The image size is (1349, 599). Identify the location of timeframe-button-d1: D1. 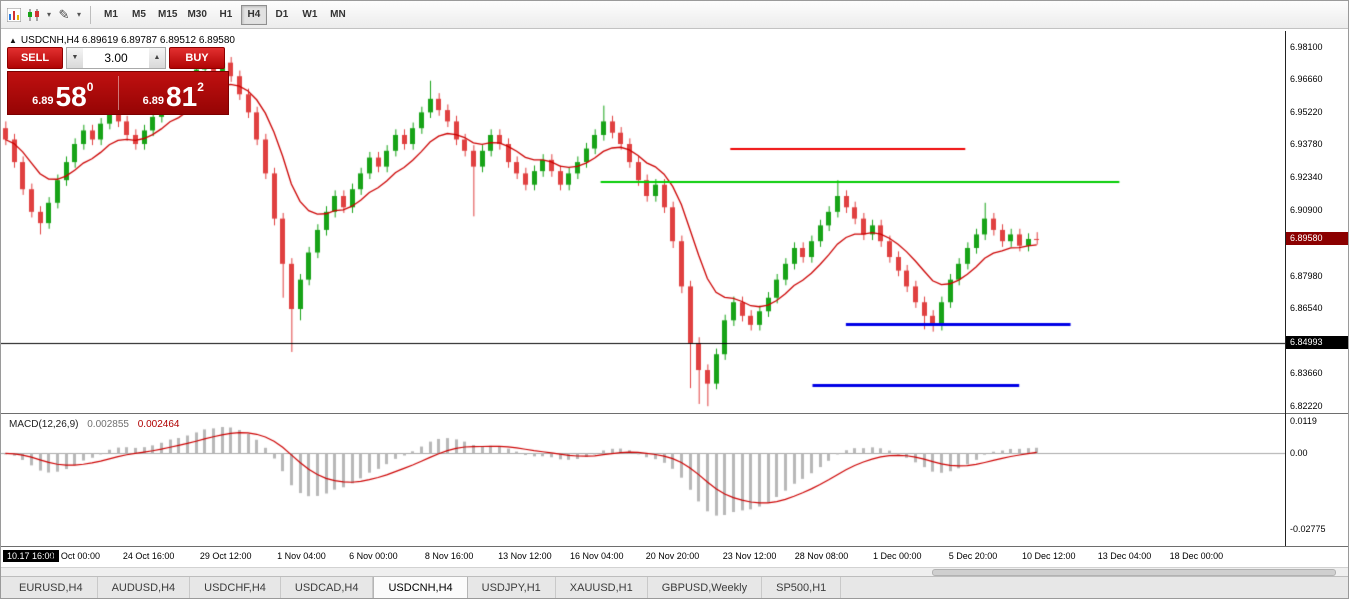
(282, 14).